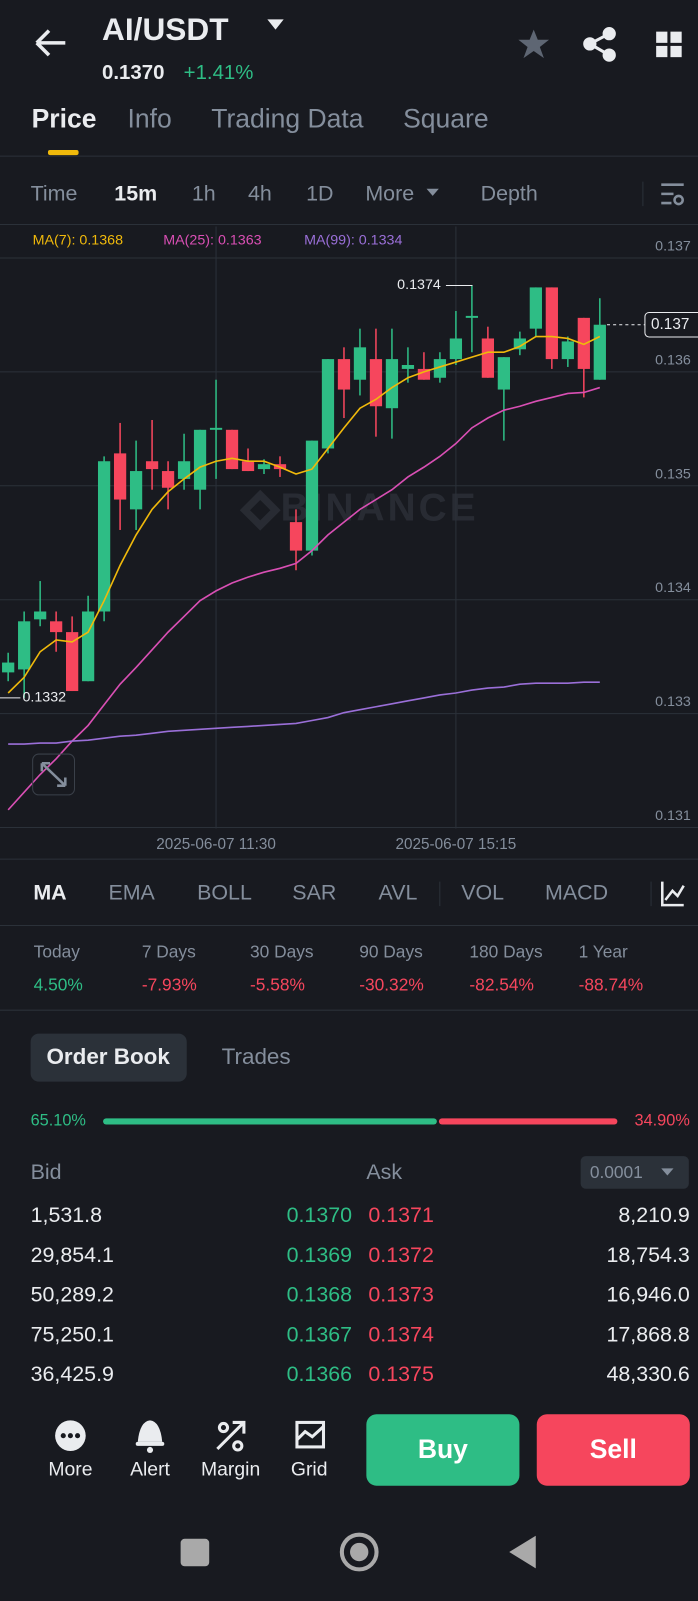 The width and height of the screenshot is (698, 1601). What do you see at coordinates (54, 774) in the screenshot?
I see `expand-button` at bounding box center [54, 774].